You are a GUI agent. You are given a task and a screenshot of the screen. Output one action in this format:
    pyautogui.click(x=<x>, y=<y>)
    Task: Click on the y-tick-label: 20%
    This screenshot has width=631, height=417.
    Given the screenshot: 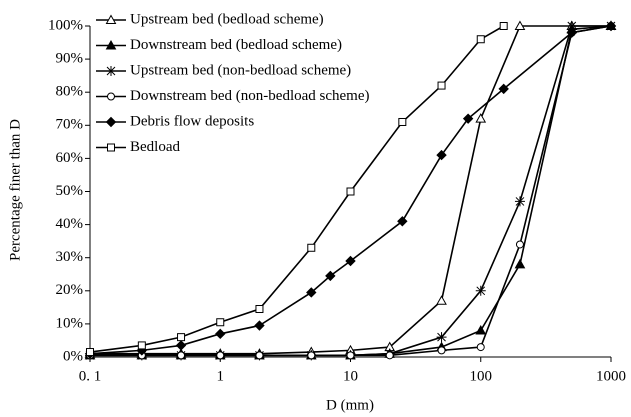 What is the action you would take?
    pyautogui.click(x=70, y=290)
    